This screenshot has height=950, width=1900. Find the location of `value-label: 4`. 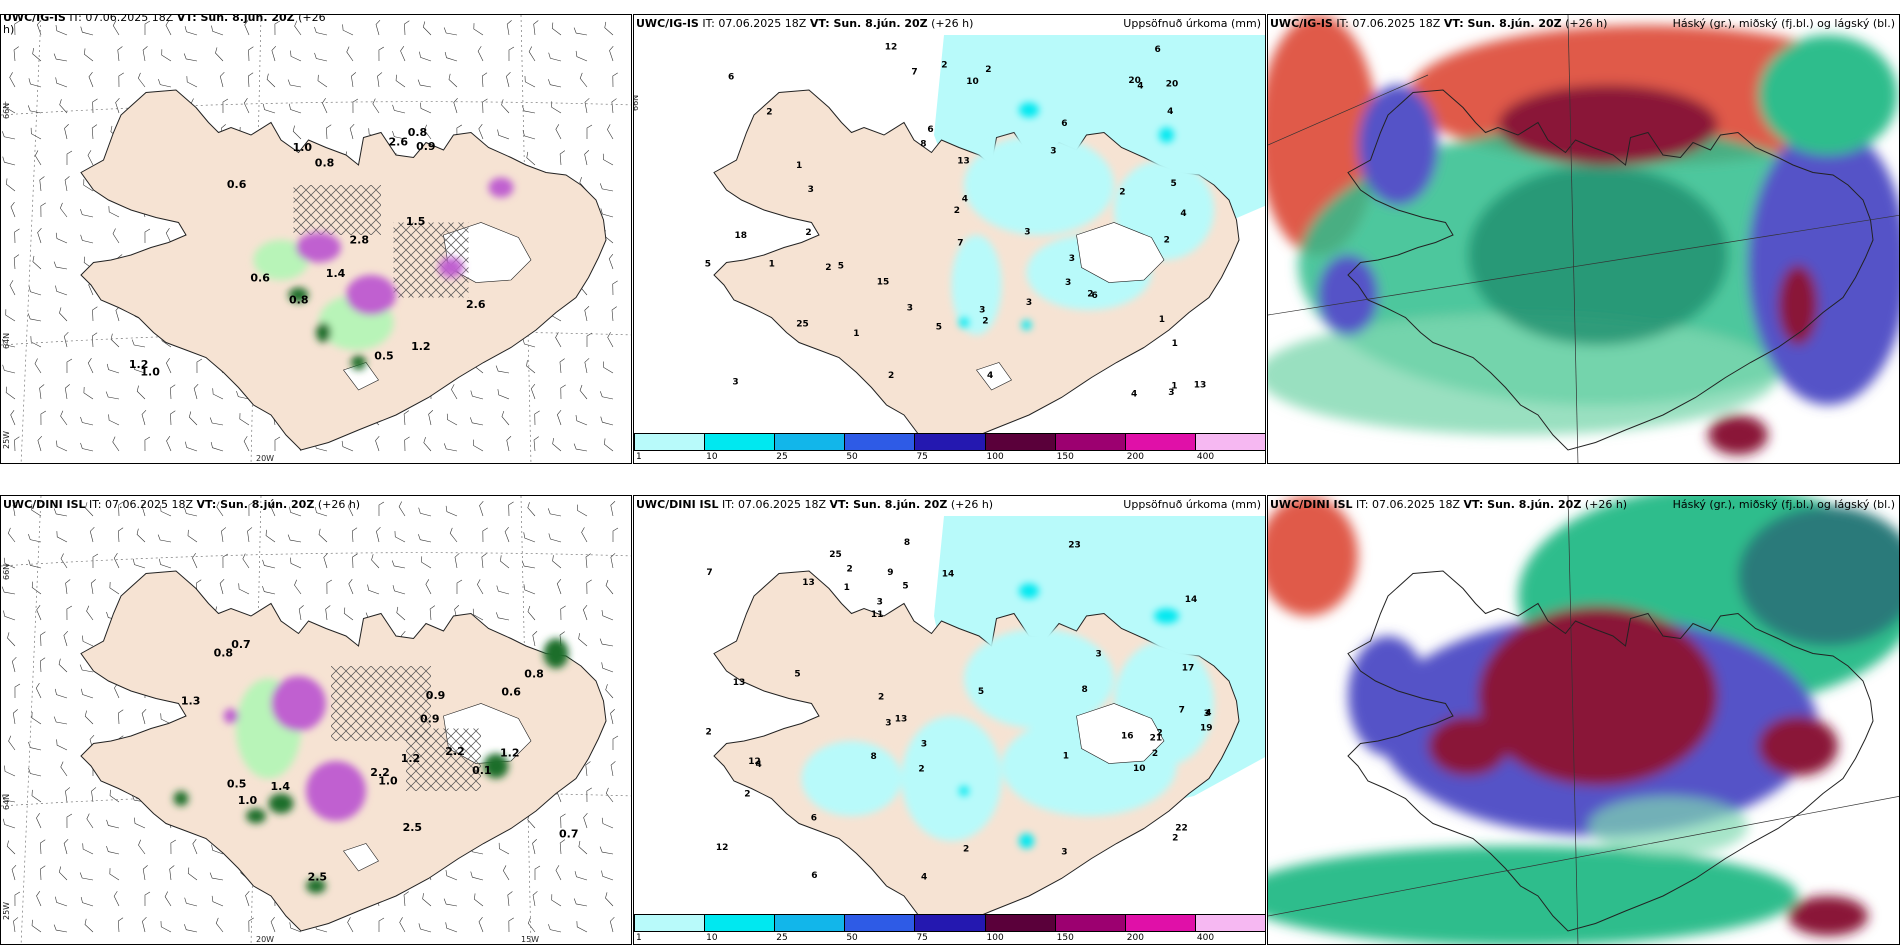

value-label: 4 is located at coordinates (1170, 112).